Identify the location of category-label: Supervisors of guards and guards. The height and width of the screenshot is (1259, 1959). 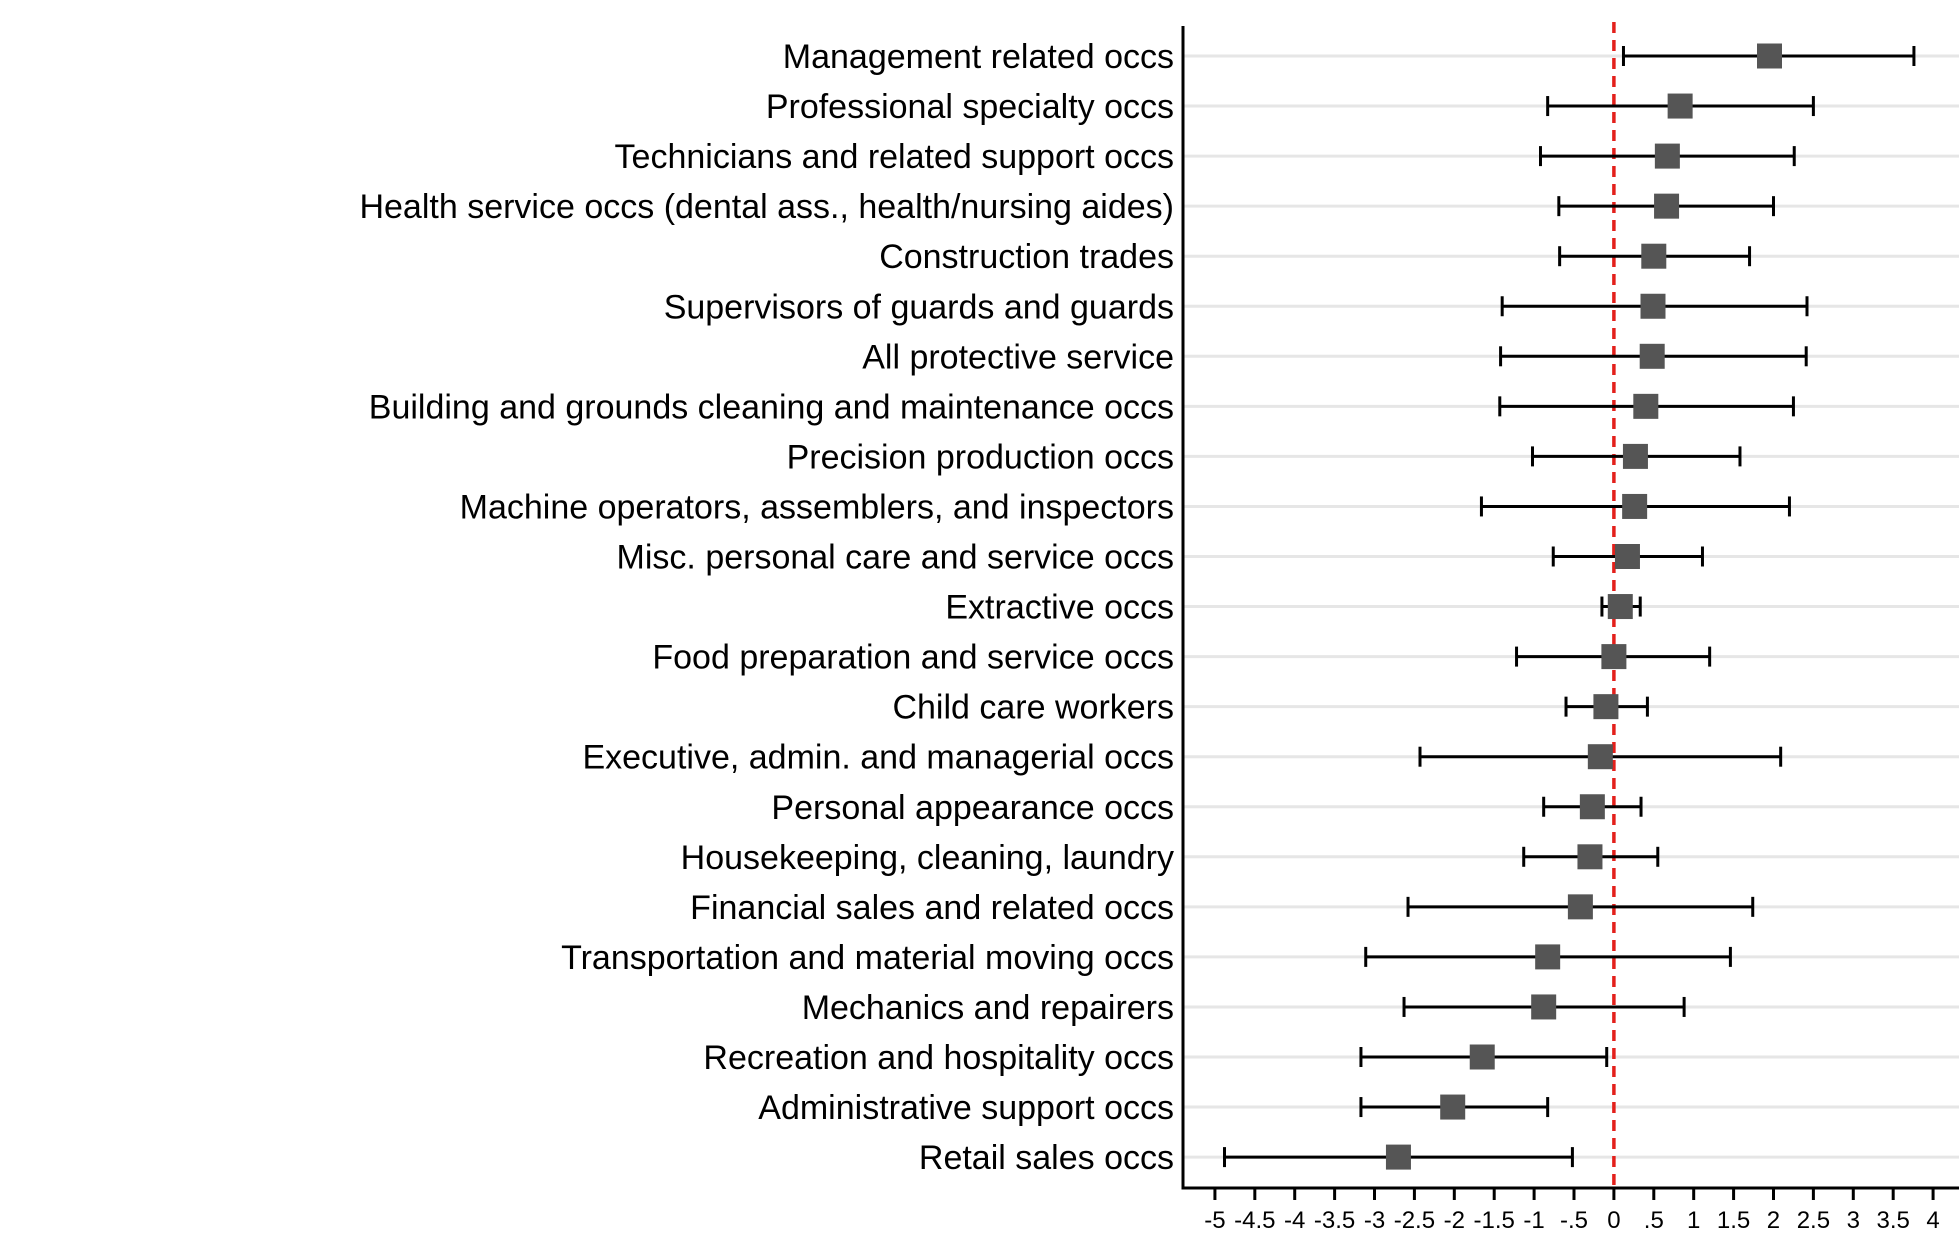
(919, 307).